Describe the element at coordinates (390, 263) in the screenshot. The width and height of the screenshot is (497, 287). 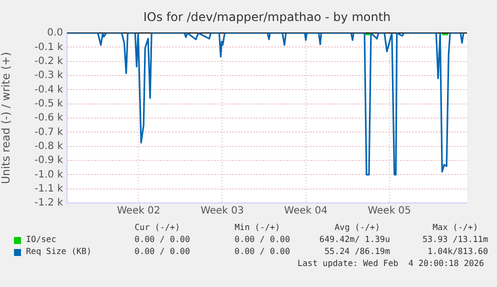
I see `text: Last update: Wed Feb 4 20:00:18 2026` at that location.